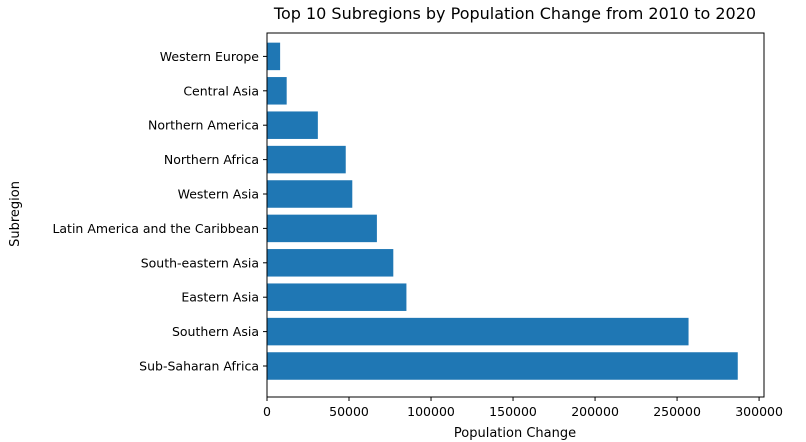 This screenshot has width=806, height=442. Describe the element at coordinates (220, 297) in the screenshot. I see `y-tick-label: Eastern Asia` at that location.